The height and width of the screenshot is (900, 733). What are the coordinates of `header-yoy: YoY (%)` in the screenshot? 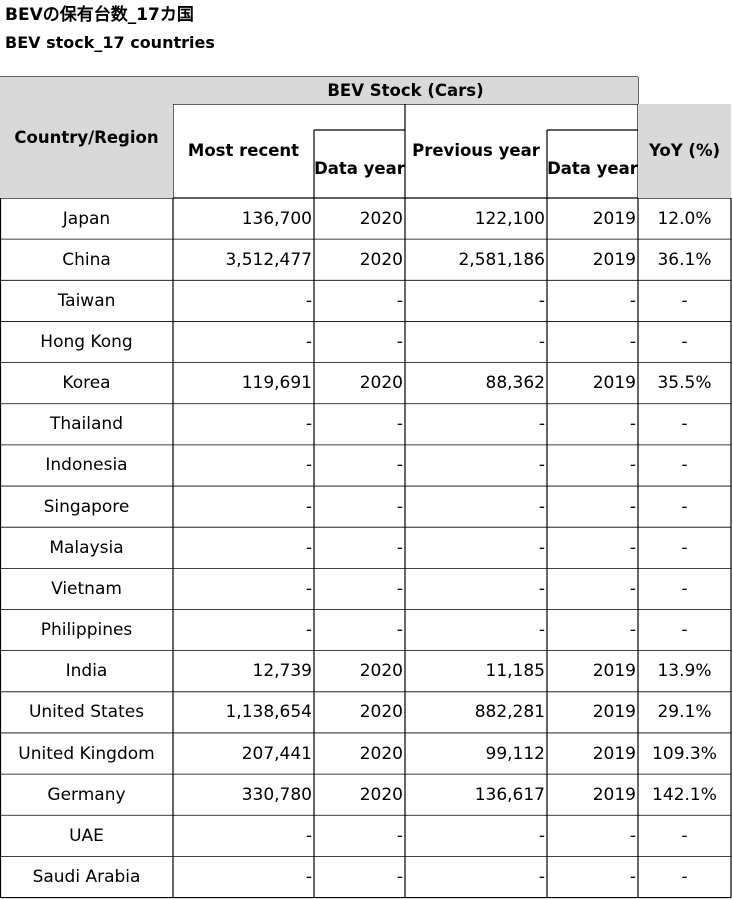 It's located at (684, 151).